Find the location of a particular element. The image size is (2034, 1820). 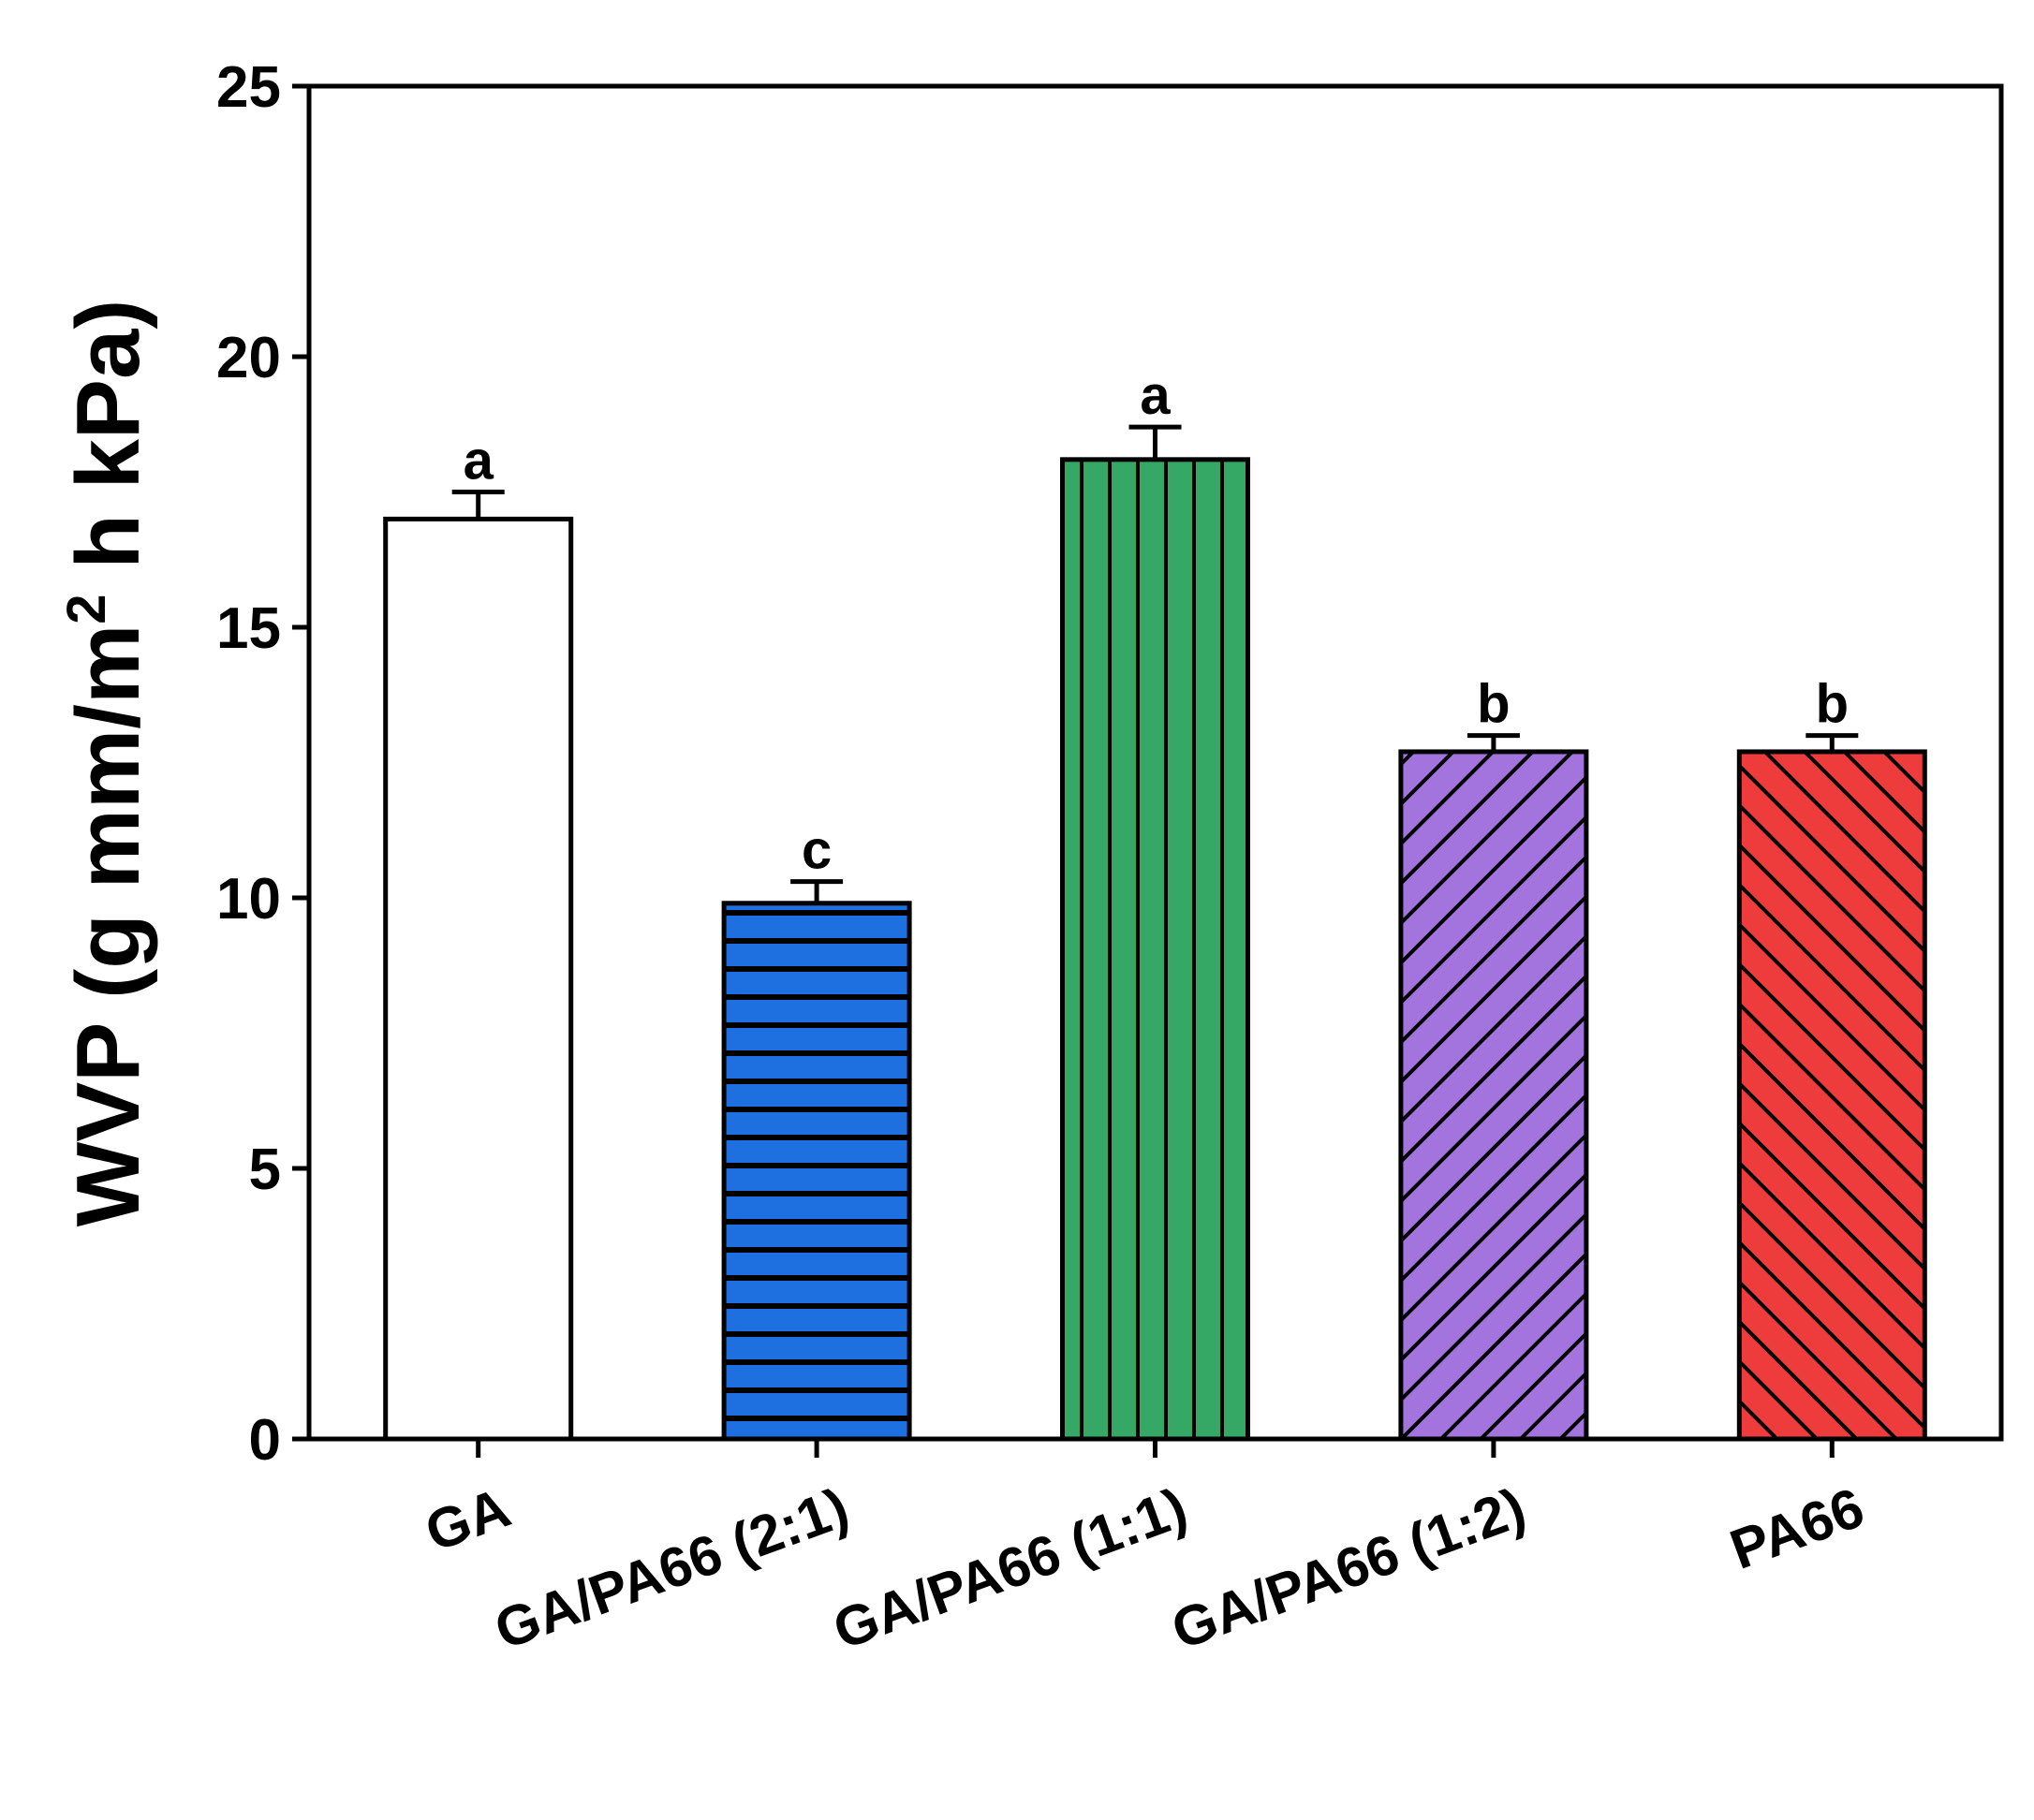

y-tick-label: 20 is located at coordinates (248, 358).